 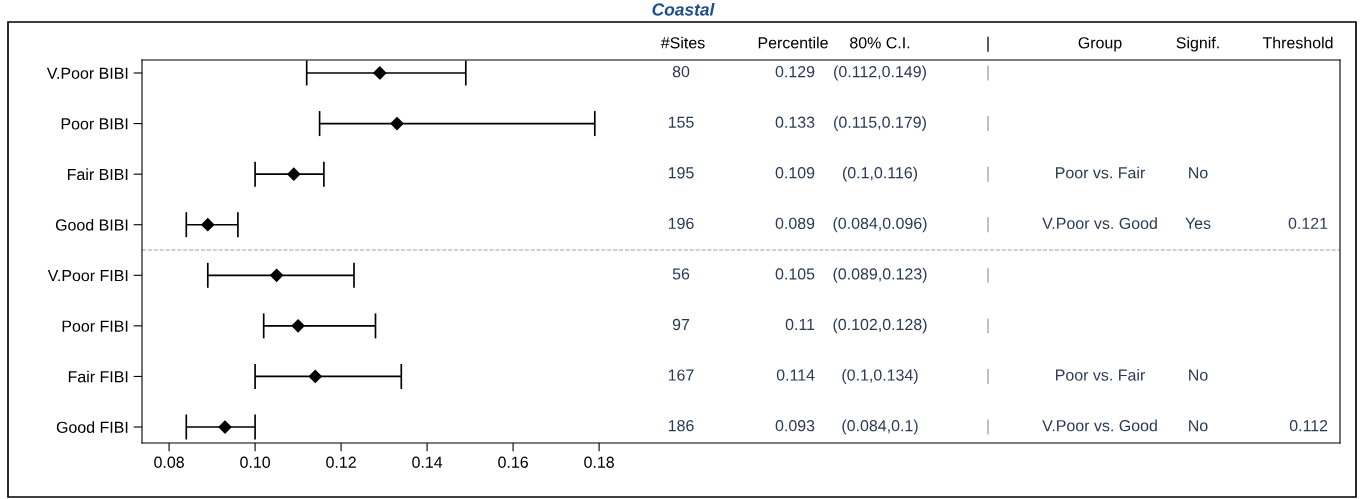 I want to click on annotation: (0.112,0.149), so click(x=880, y=73).